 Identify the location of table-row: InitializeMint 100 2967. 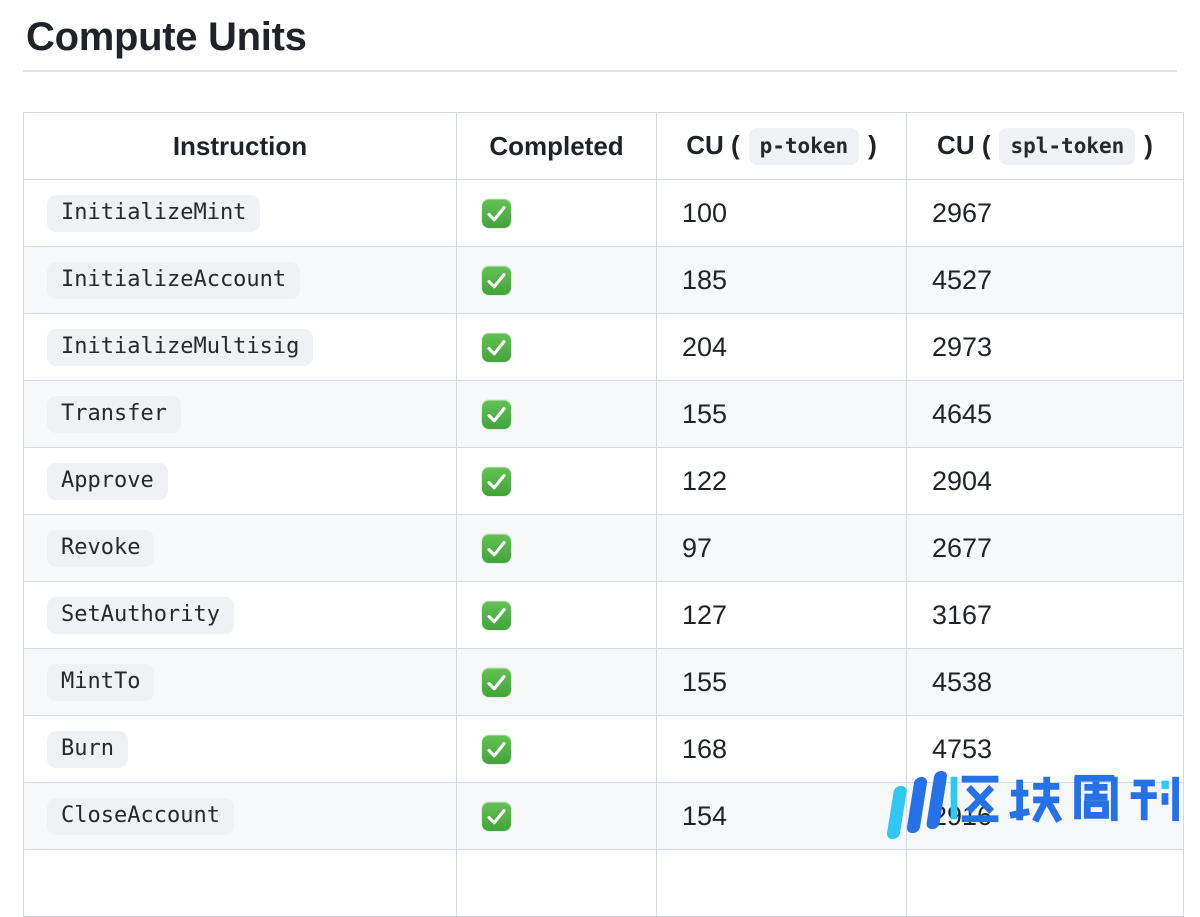
(603, 213).